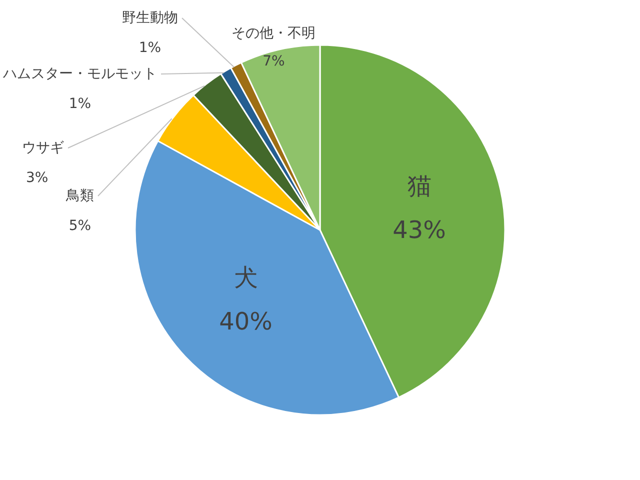 This screenshot has width=640, height=480. I want to click on slice-label: 鳥類, so click(79, 196).